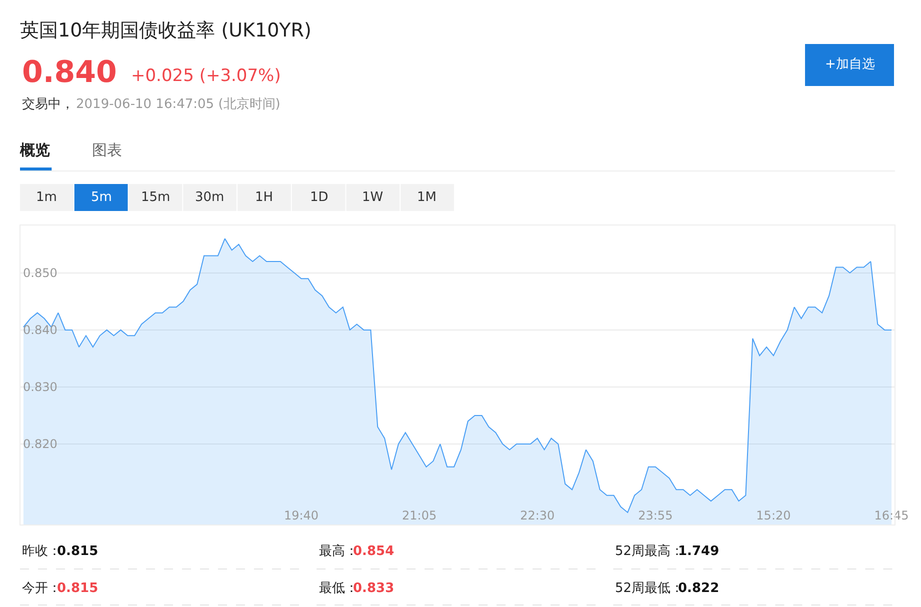 This screenshot has width=921, height=607. I want to click on text: 1m, so click(46, 197).